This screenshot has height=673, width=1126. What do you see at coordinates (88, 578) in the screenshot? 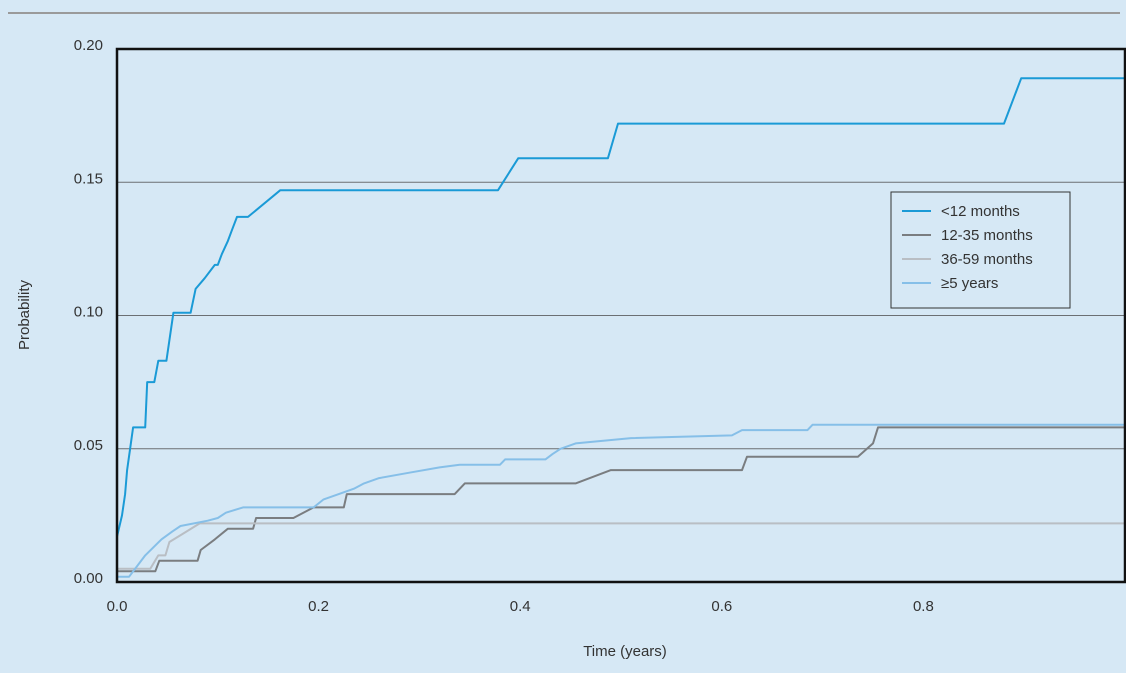
I see `y-tick-label: 0.00` at bounding box center [88, 578].